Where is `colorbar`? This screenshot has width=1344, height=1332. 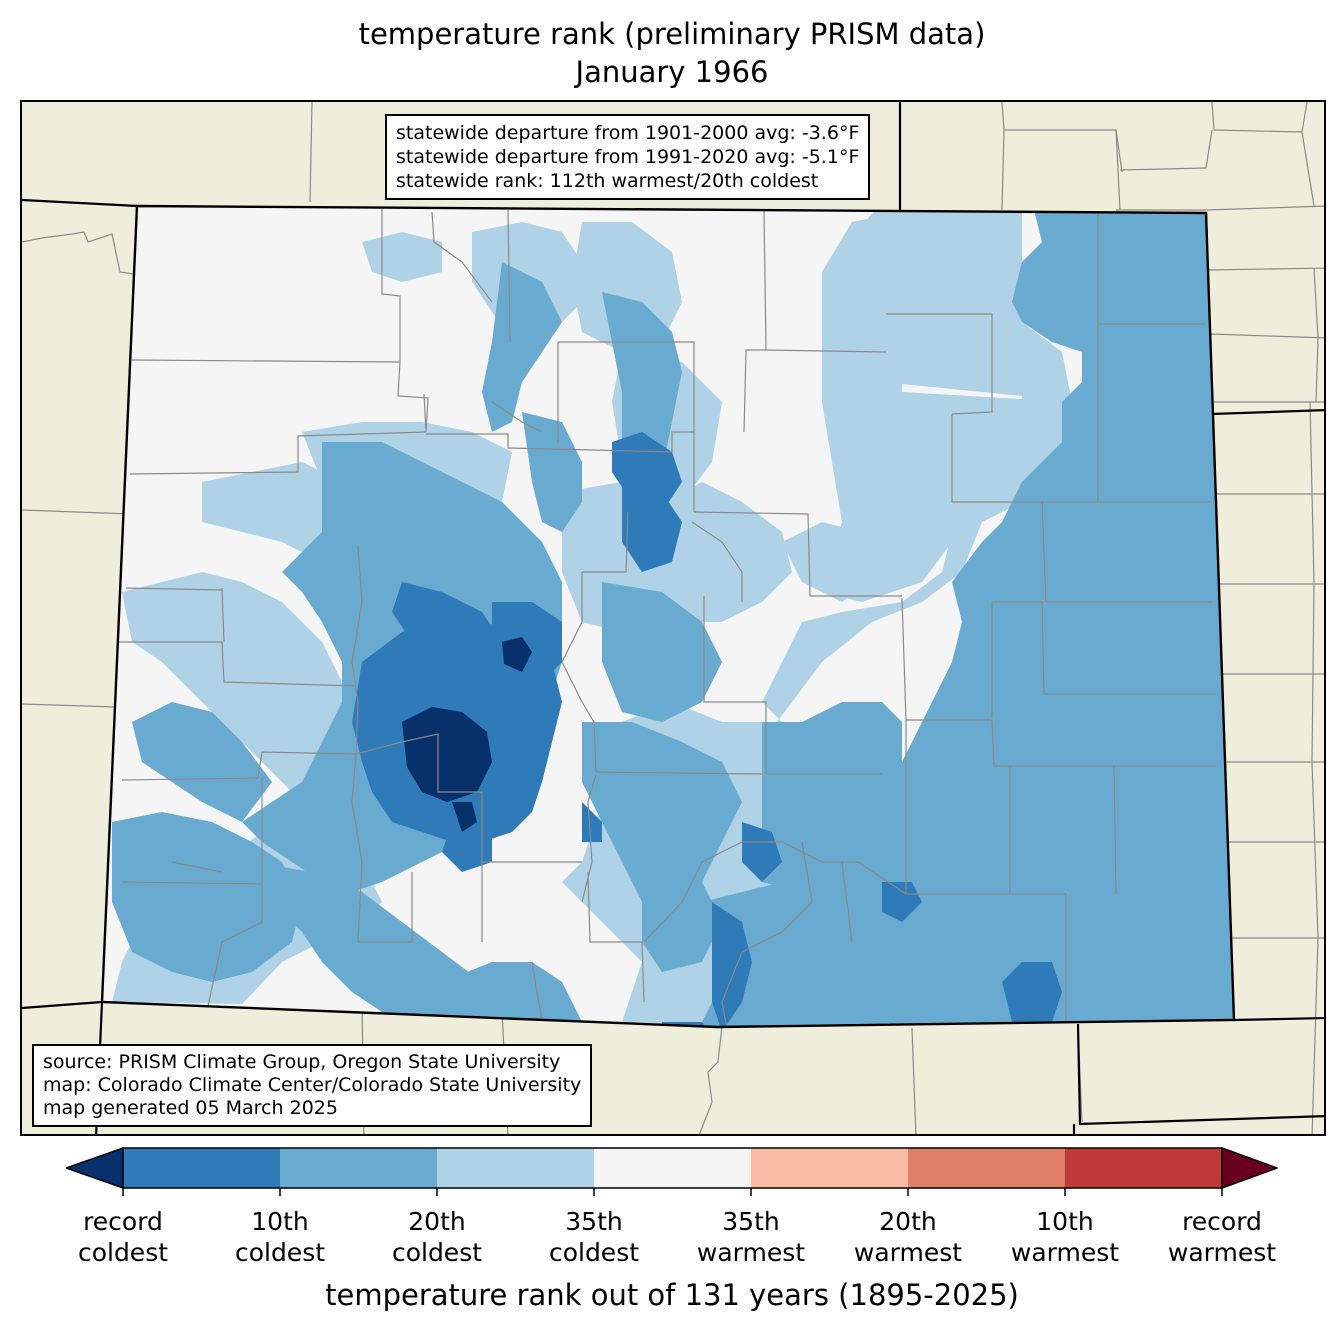
colorbar is located at coordinates (672, 1171).